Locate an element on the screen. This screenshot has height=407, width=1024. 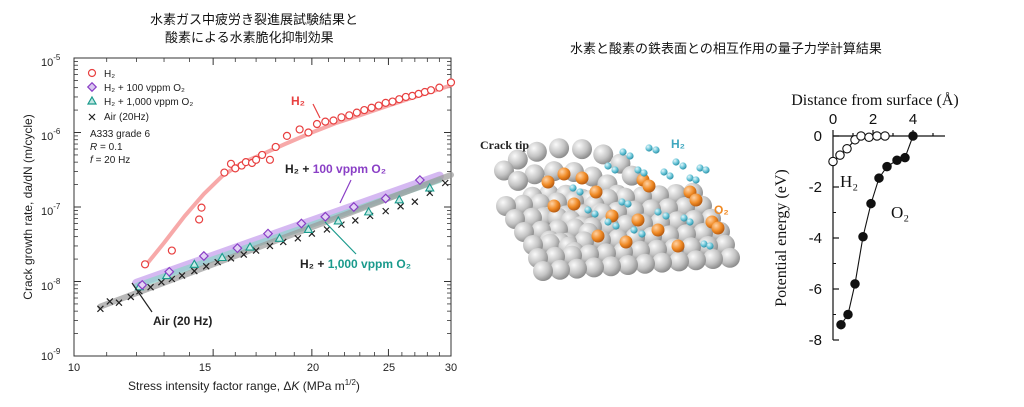
atom-cluster is located at coordinates (616, 209).